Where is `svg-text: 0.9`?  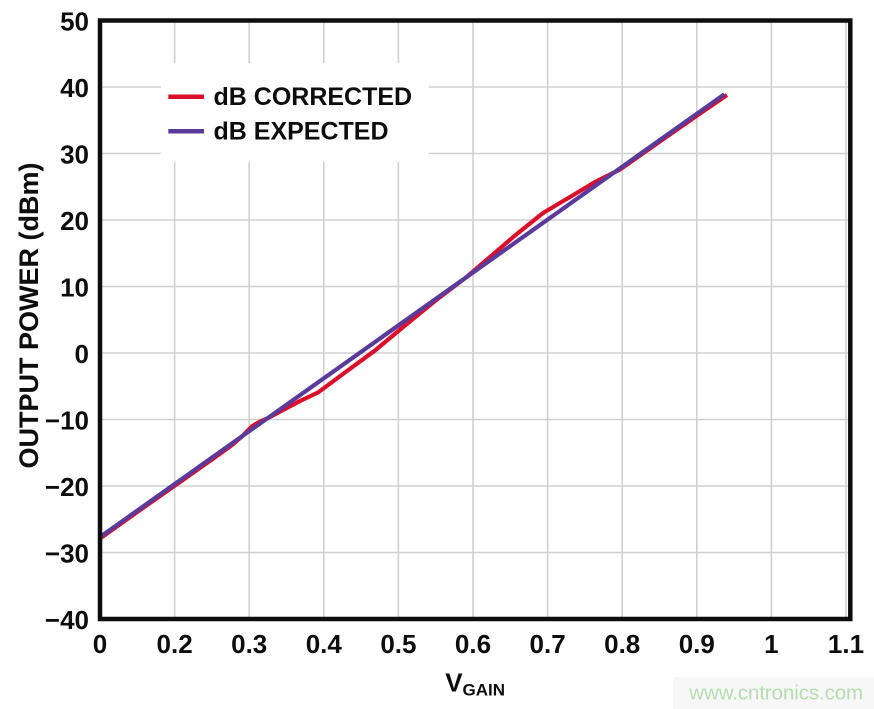 svg-text: 0.9 is located at coordinates (697, 644).